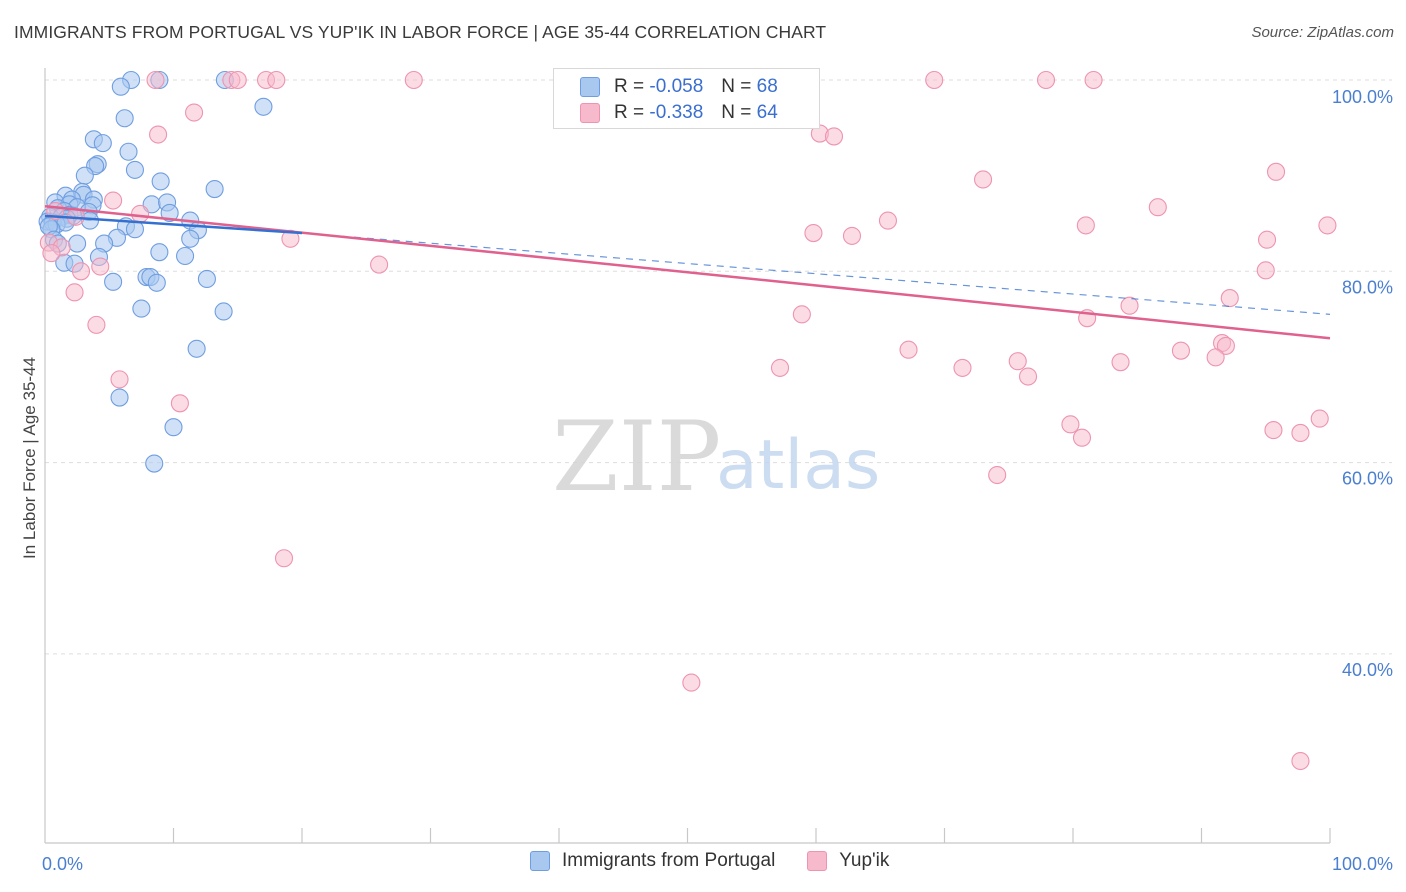  What do you see at coordinates (1367, 670) in the screenshot?
I see `y-tick-label: 40.0%` at bounding box center [1367, 670].